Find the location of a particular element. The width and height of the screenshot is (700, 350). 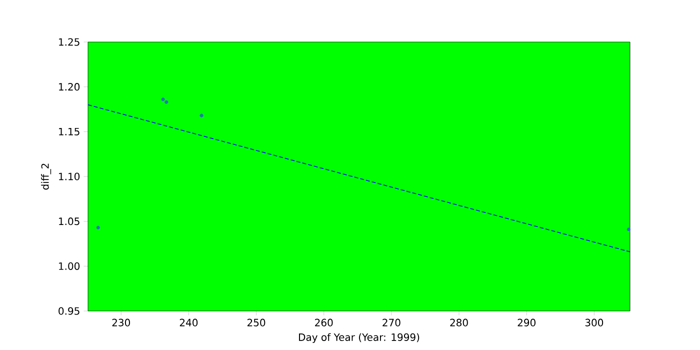

y-tick-label: 1.10 is located at coordinates (69, 176).